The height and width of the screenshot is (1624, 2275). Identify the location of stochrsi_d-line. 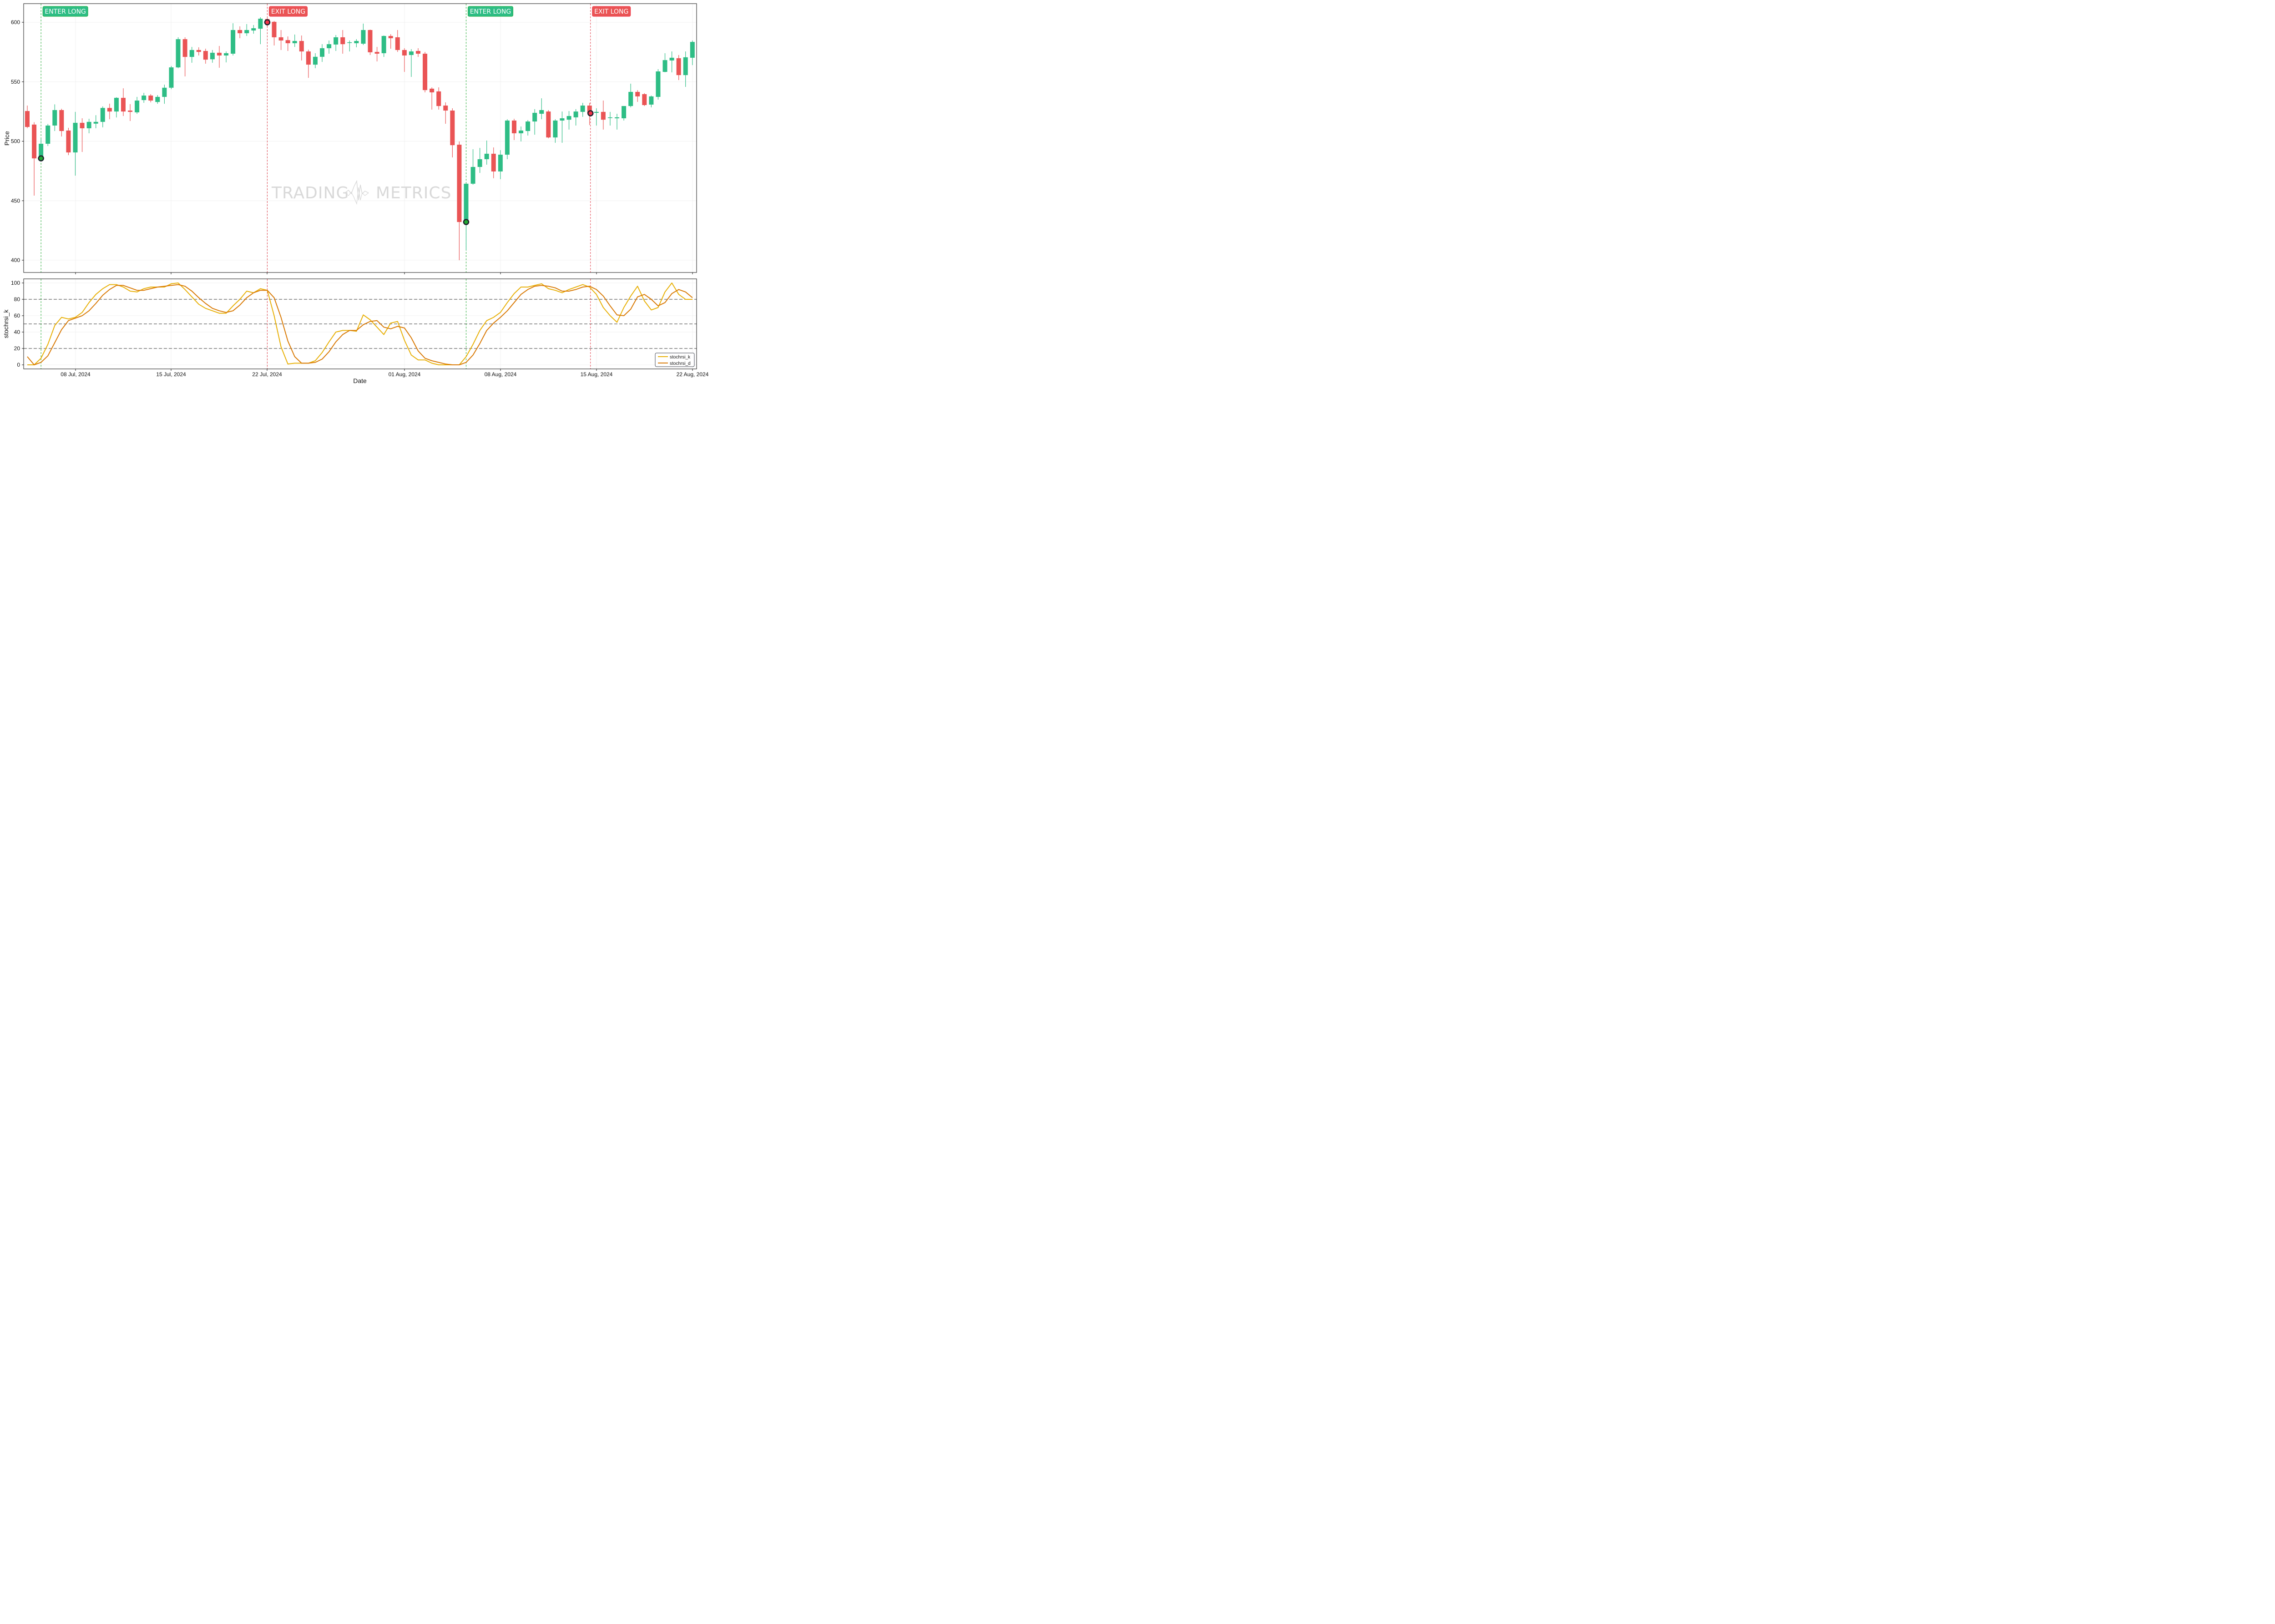
(360, 324).